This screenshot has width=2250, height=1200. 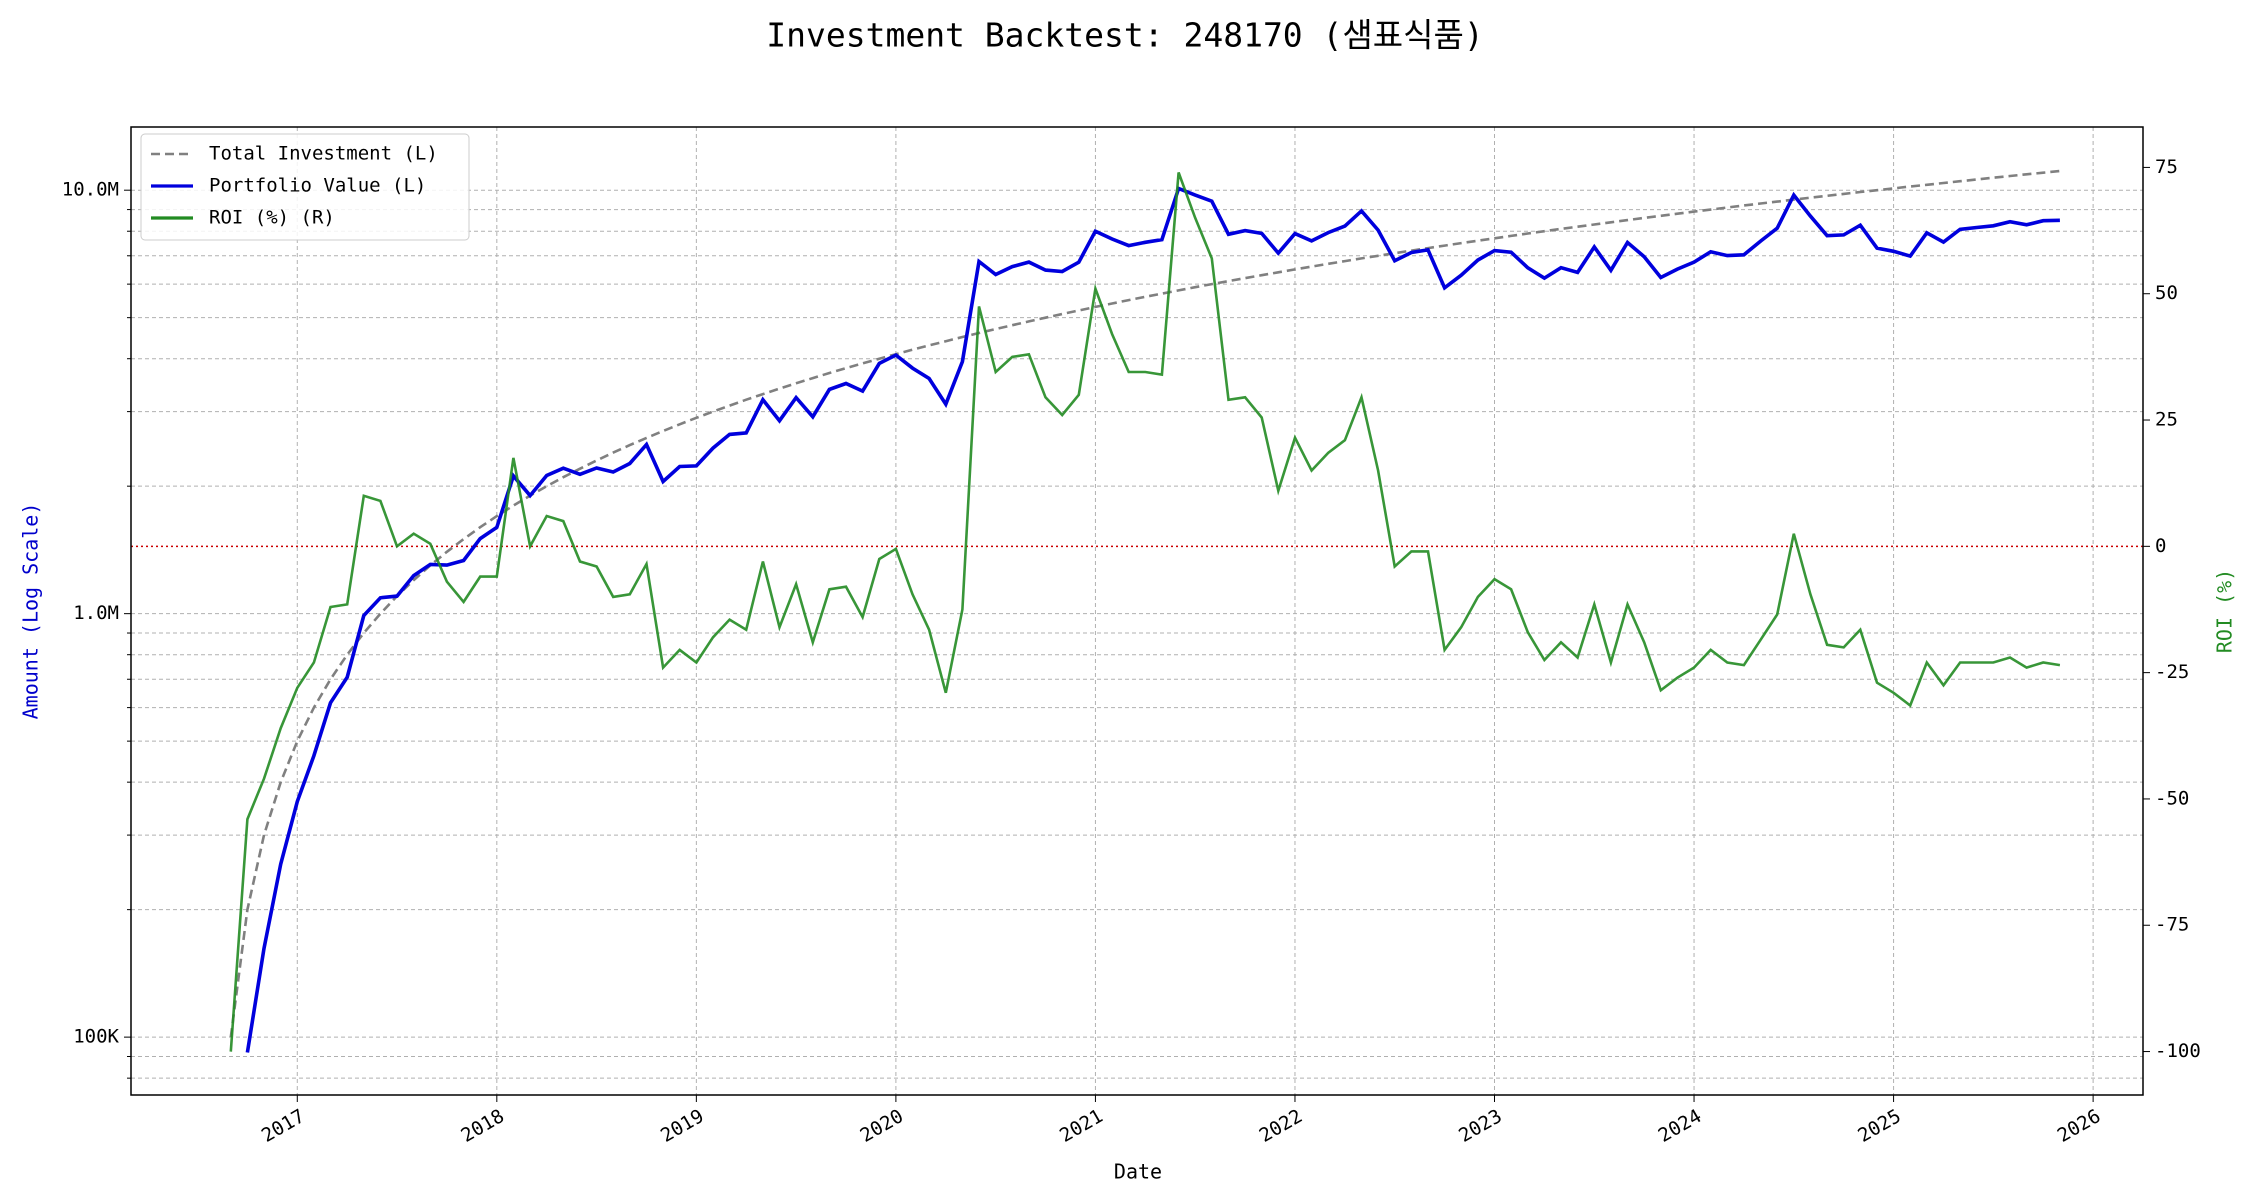 I want to click on legend-box, so click(x=305, y=187).